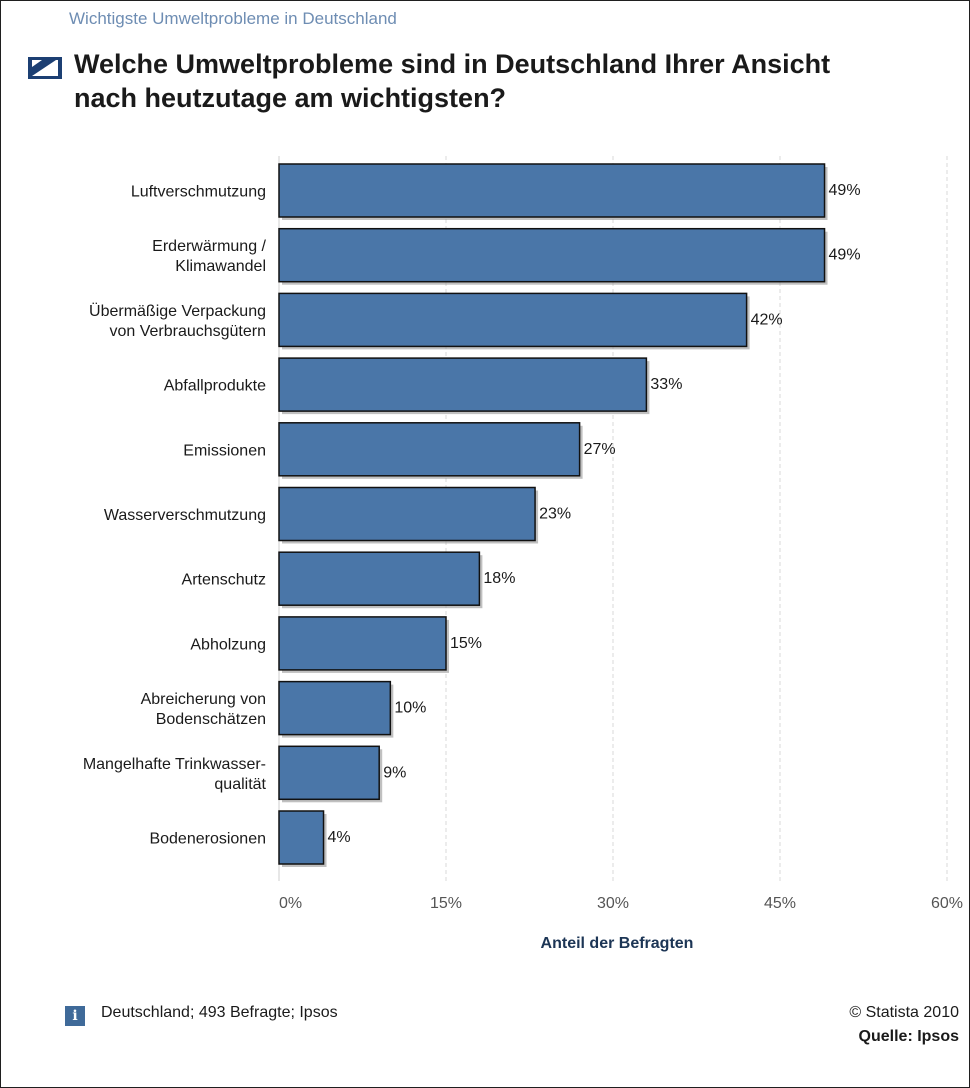 This screenshot has height=1088, width=970. I want to click on category-label: Erderwärmung /, so click(209, 246).